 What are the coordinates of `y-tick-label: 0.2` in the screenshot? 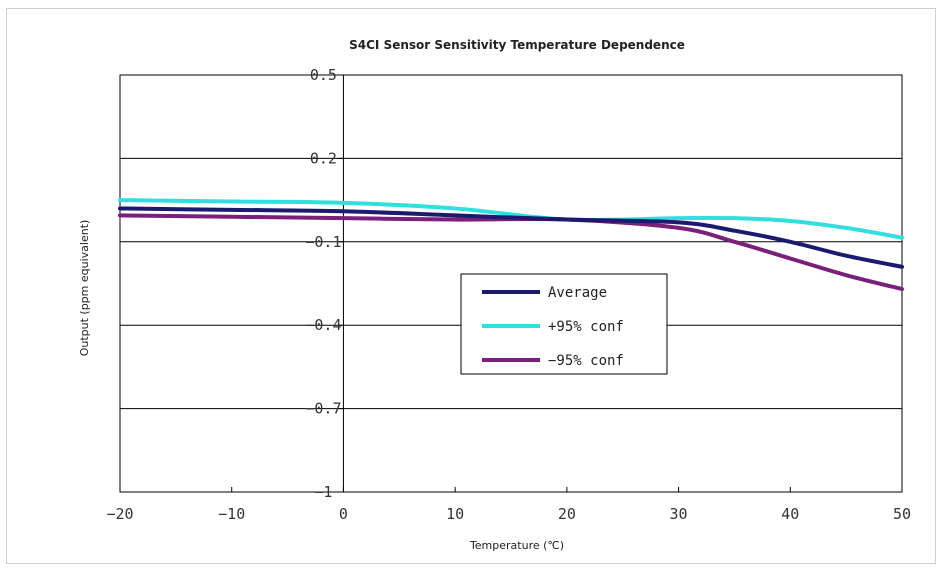 It's located at (323, 158).